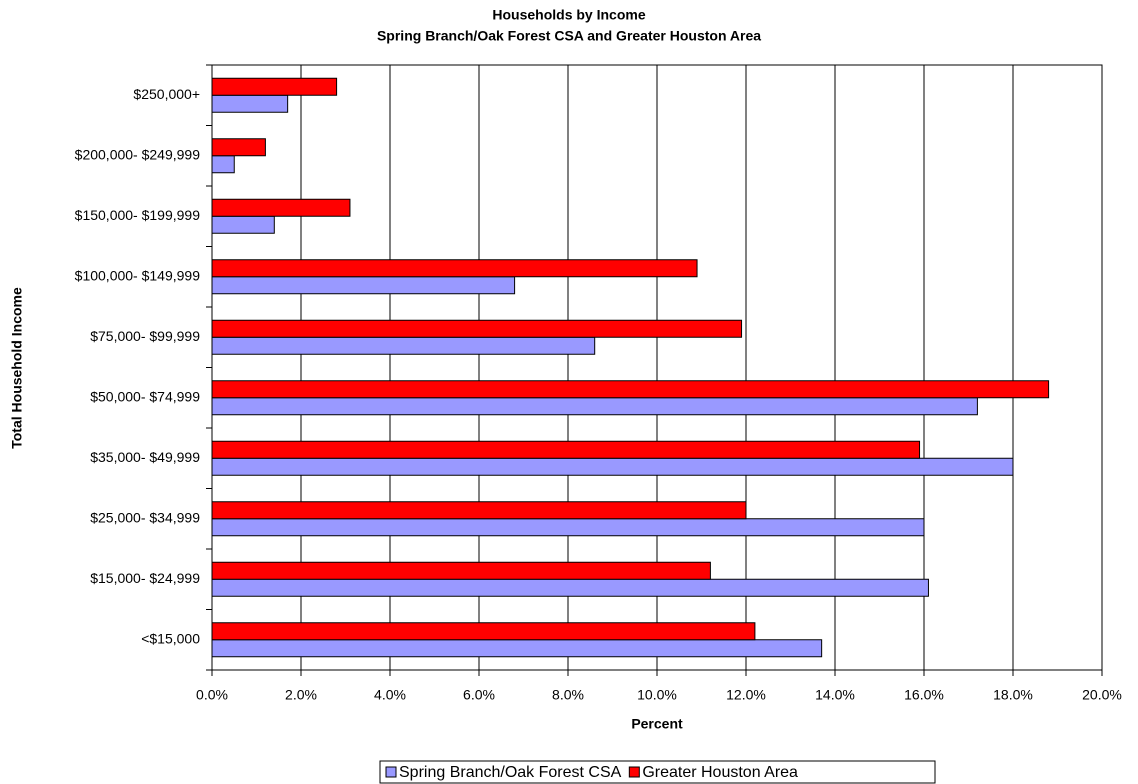  Describe the element at coordinates (657, 695) in the screenshot. I see `x-tick-label: 10.0%` at that location.